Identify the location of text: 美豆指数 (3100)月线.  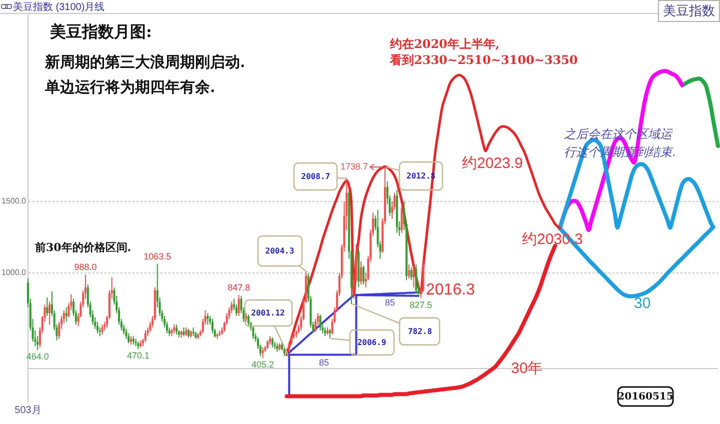
(59, 6).